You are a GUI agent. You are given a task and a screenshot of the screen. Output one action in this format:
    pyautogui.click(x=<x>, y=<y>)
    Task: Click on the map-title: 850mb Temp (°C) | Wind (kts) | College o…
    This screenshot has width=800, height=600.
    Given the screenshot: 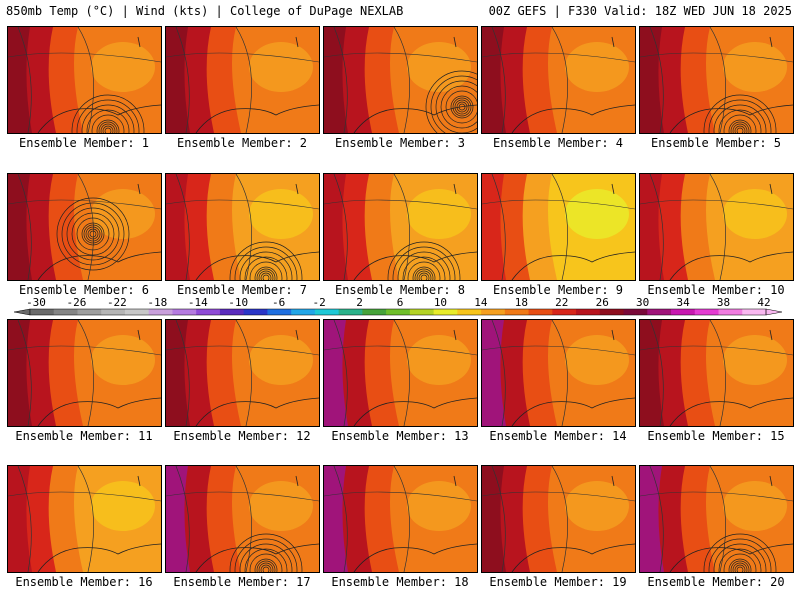 What is the action you would take?
    pyautogui.click(x=205, y=11)
    